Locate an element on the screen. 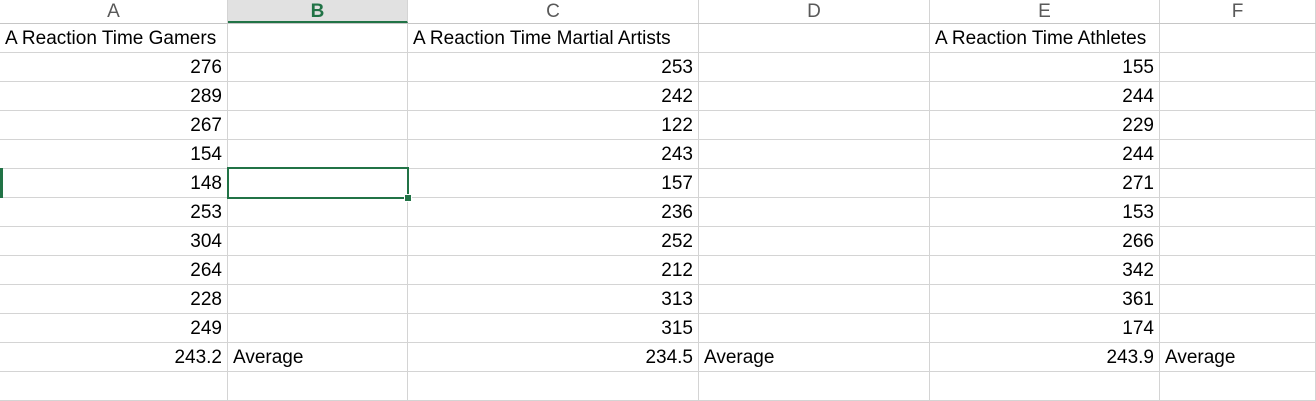 The height and width of the screenshot is (401, 1316). athletes-average-label: Average is located at coordinates (1238, 357).